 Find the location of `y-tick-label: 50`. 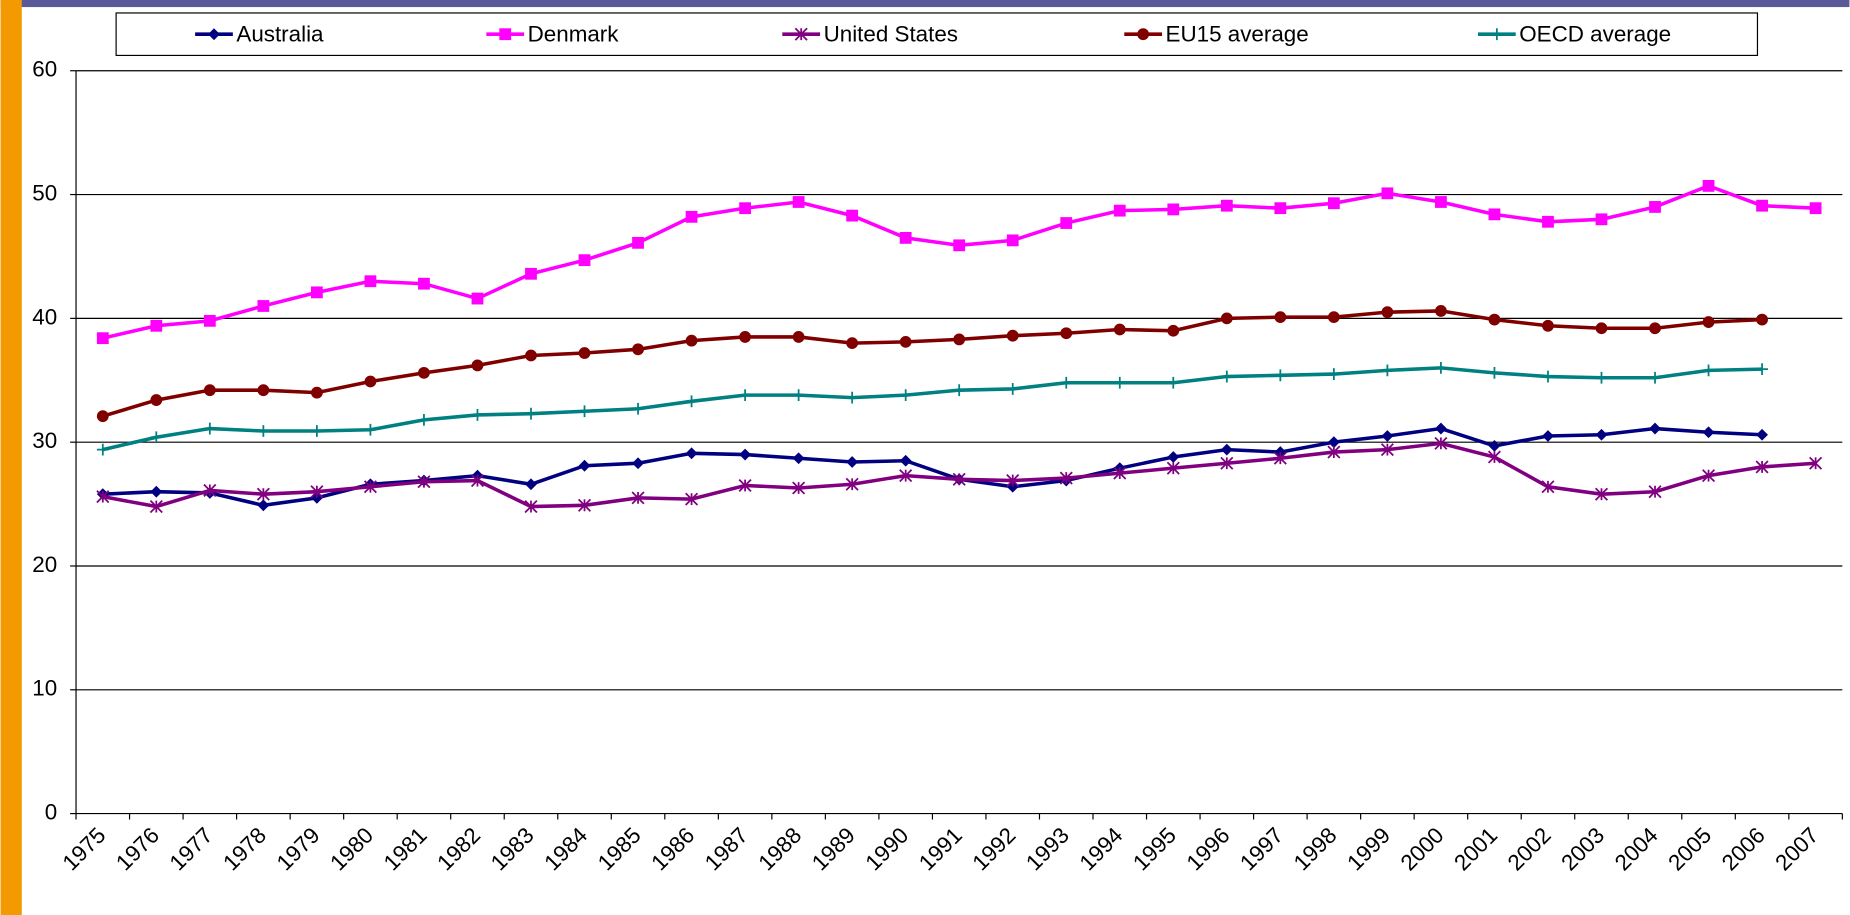

y-tick-label: 50 is located at coordinates (44, 192).